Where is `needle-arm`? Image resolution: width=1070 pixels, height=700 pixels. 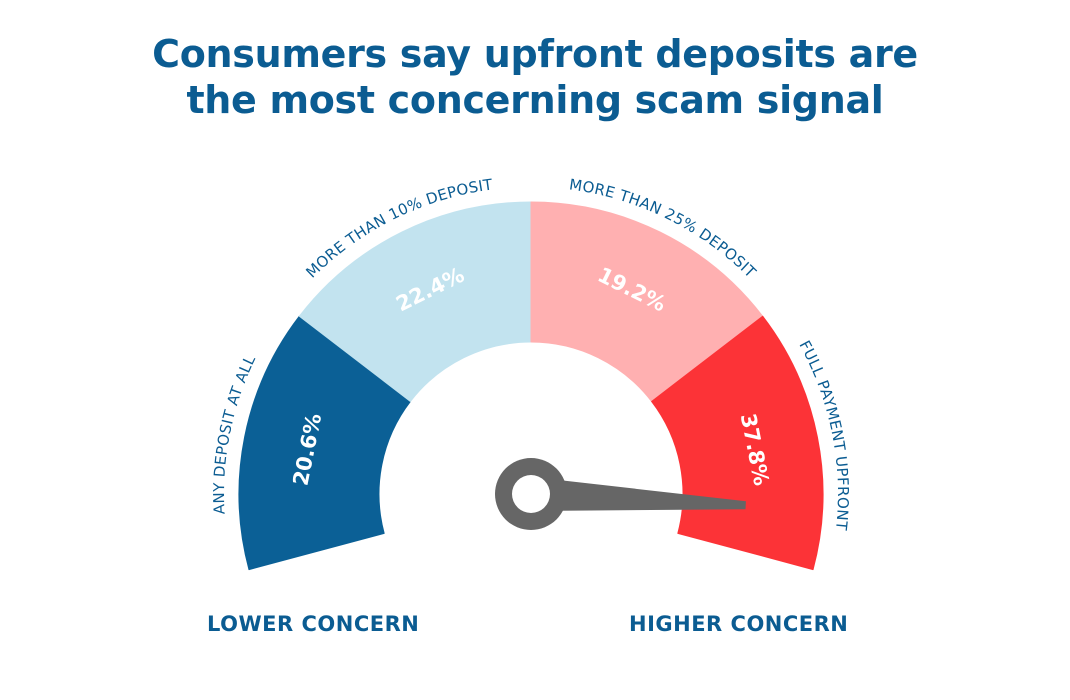 needle-arm is located at coordinates (638, 494).